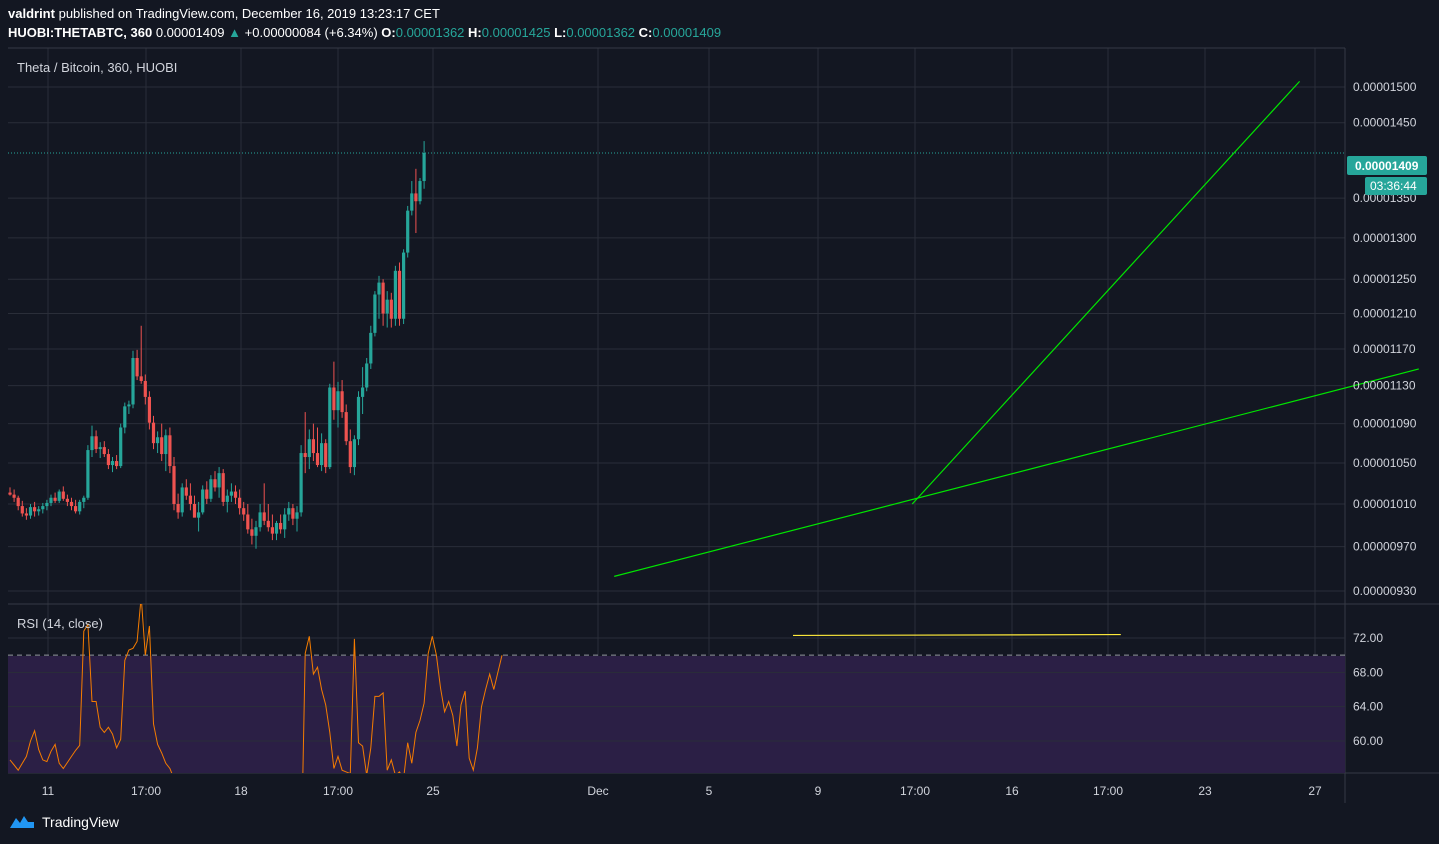 Image resolution: width=1439 pixels, height=844 pixels. Describe the element at coordinates (430, 32) in the screenshot. I see `open-value: 0.00001362` at that location.